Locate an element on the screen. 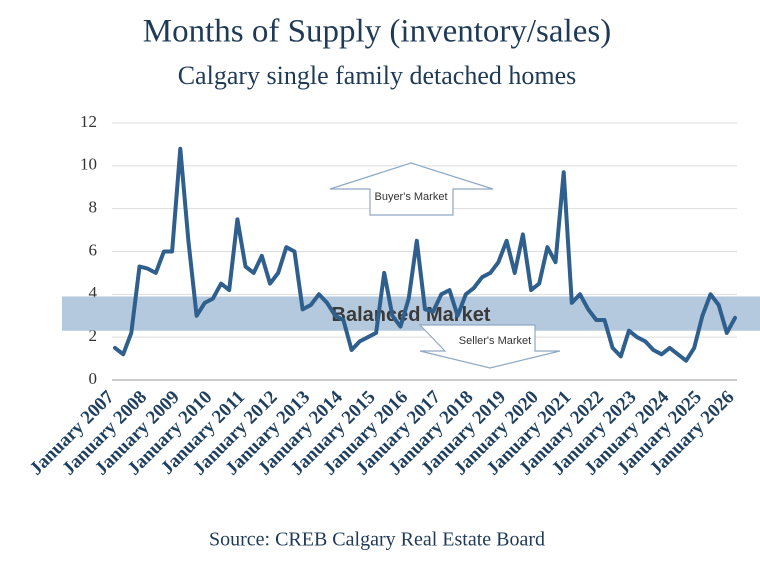 This screenshot has width=760, height=570. y-tick-label: 6 is located at coordinates (93, 249).